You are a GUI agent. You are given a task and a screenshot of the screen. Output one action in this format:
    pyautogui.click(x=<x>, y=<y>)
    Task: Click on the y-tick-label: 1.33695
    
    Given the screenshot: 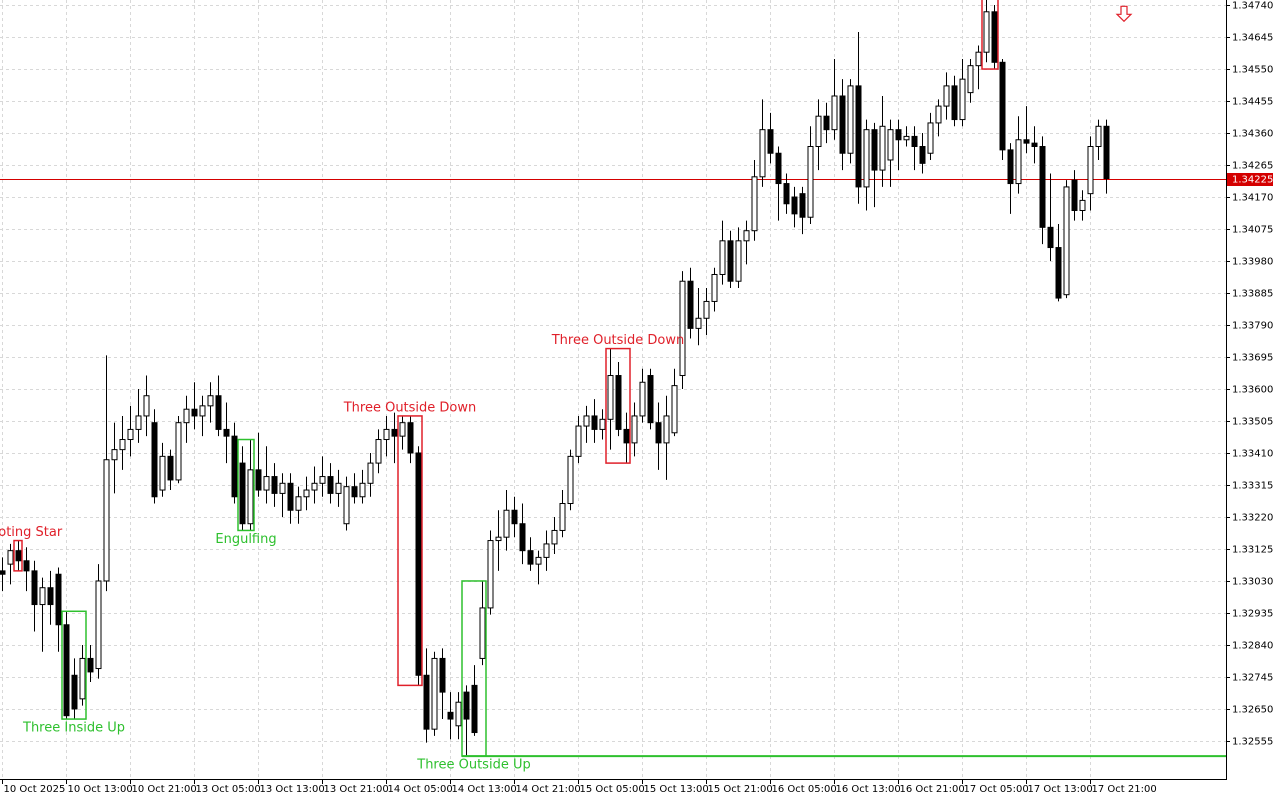 What is the action you would take?
    pyautogui.click(x=1252, y=358)
    